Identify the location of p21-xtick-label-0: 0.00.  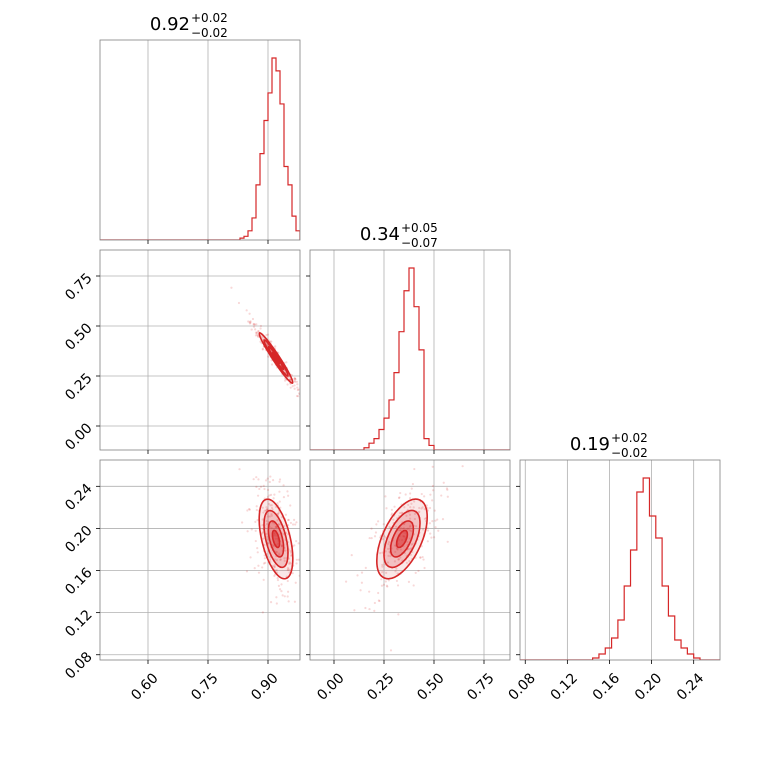
(330, 686).